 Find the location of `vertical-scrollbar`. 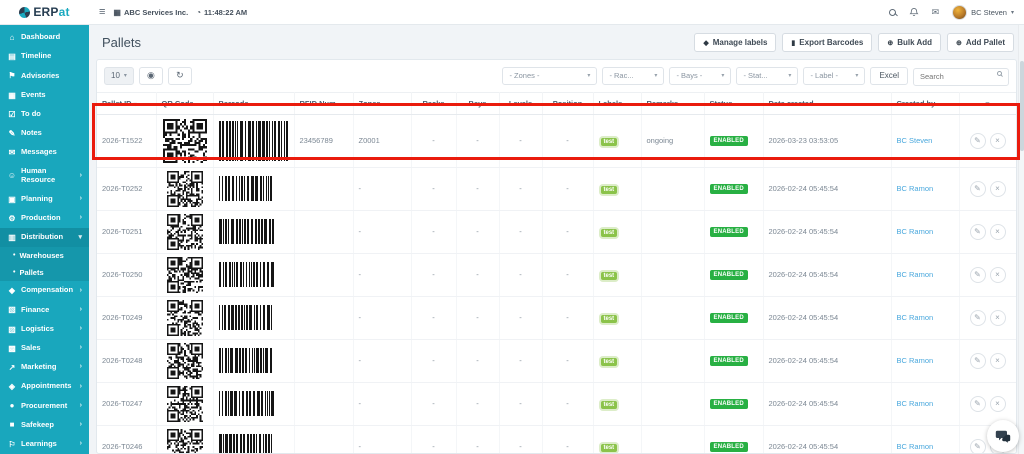

vertical-scrollbar is located at coordinates (1021, 239).